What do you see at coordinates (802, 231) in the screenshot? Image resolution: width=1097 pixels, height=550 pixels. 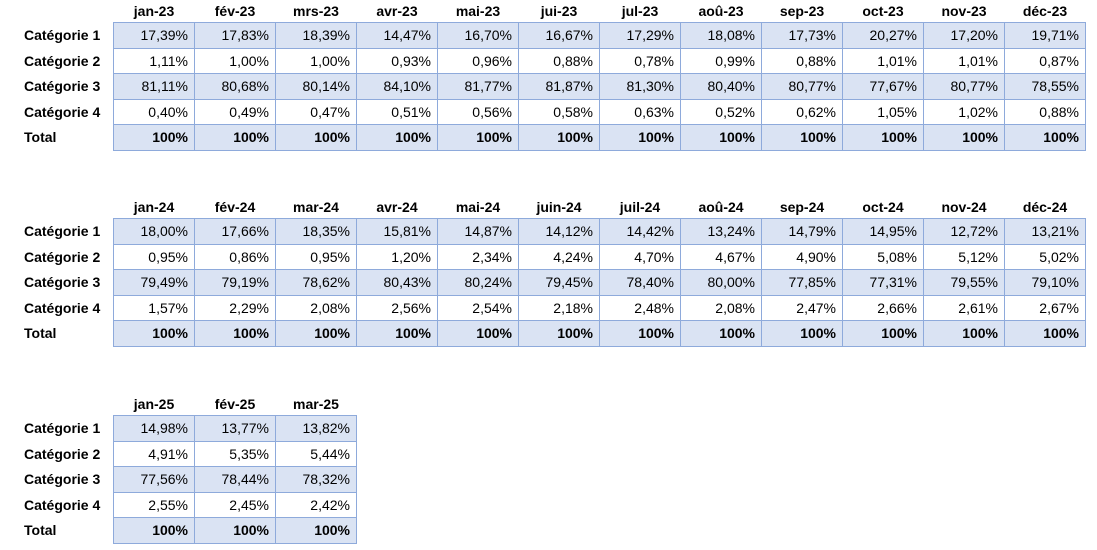 I see `value-cell: 14,79%` at bounding box center [802, 231].